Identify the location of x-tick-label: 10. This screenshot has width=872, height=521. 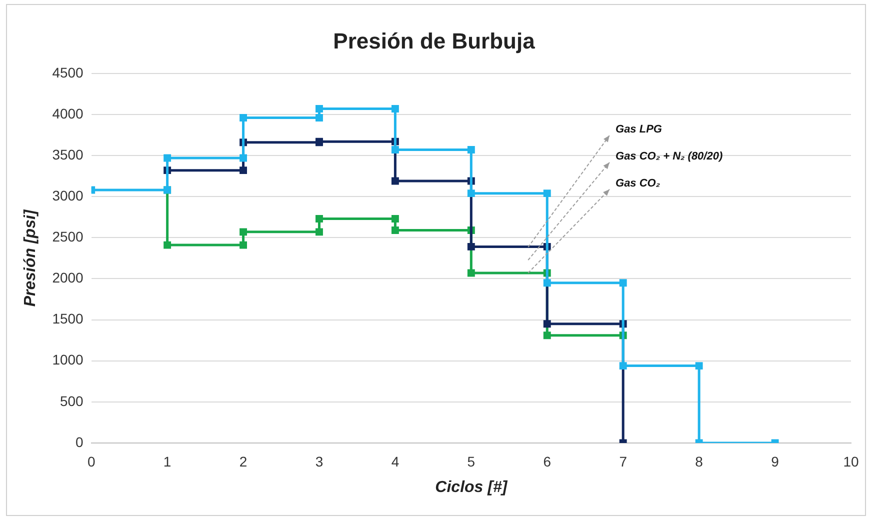
(851, 461).